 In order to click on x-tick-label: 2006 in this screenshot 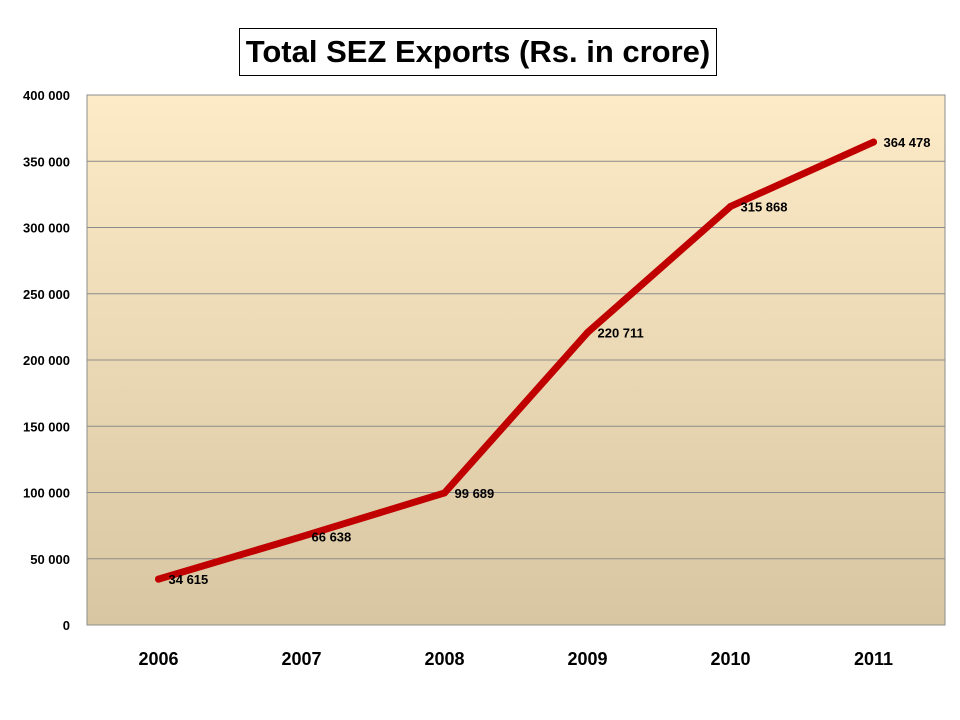, I will do `click(158, 659)`.